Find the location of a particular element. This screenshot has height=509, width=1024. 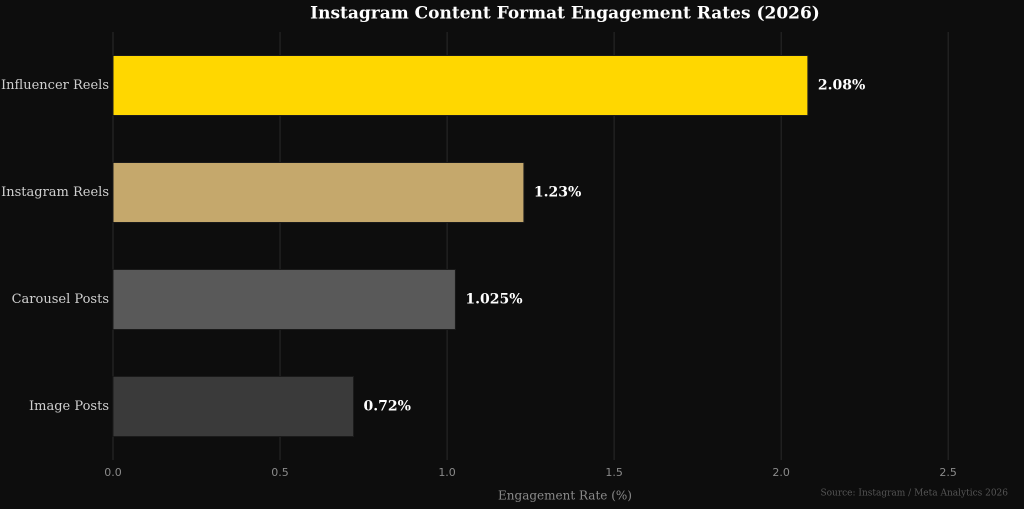

value-label: 1.025% is located at coordinates (493, 300).